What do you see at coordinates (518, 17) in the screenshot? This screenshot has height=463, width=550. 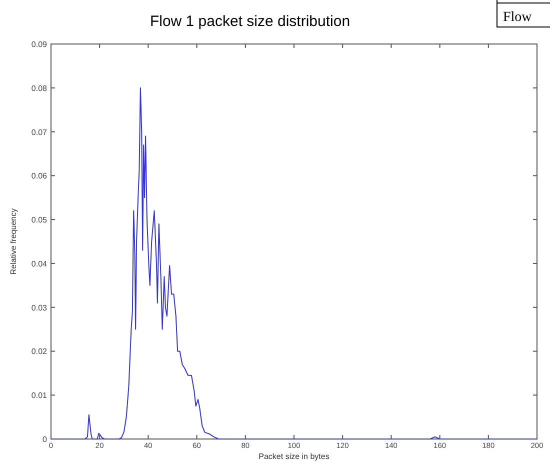 I see `text: Flow` at bounding box center [518, 17].